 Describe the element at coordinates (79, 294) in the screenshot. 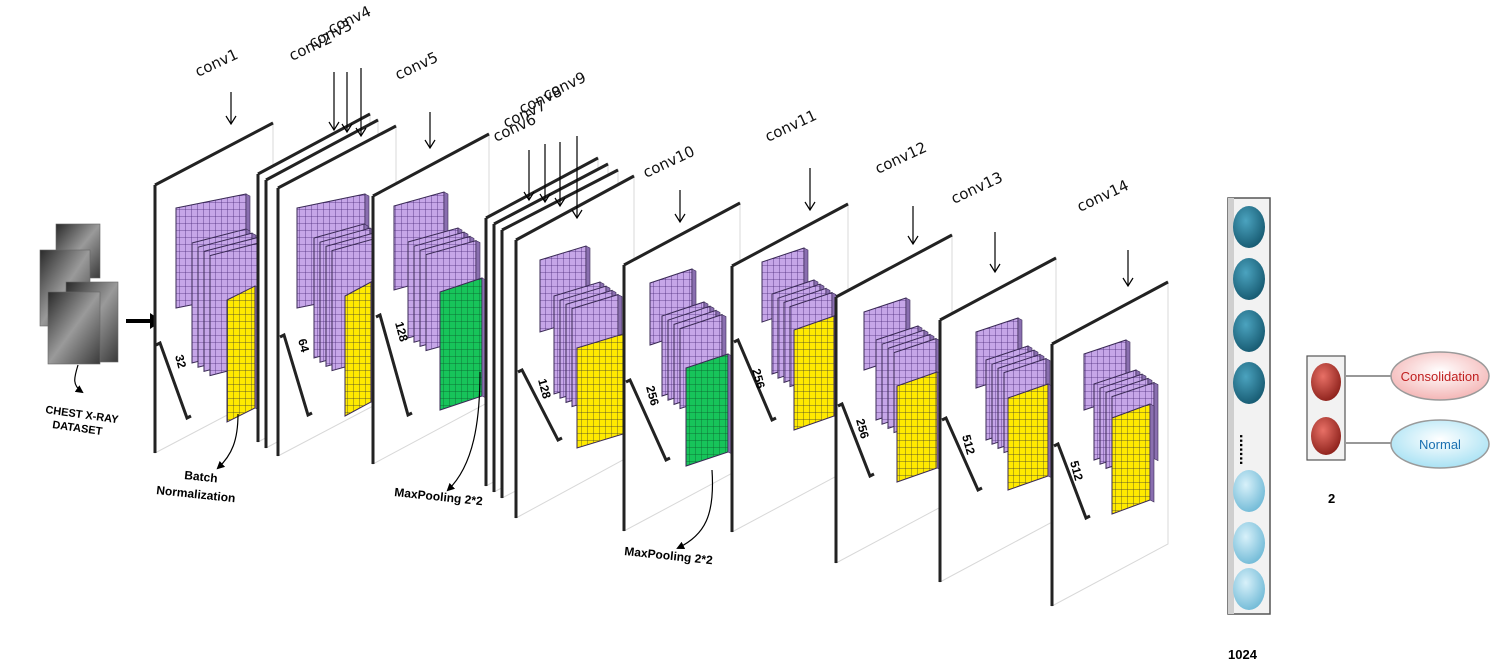

I see `xray-input-stack` at that location.